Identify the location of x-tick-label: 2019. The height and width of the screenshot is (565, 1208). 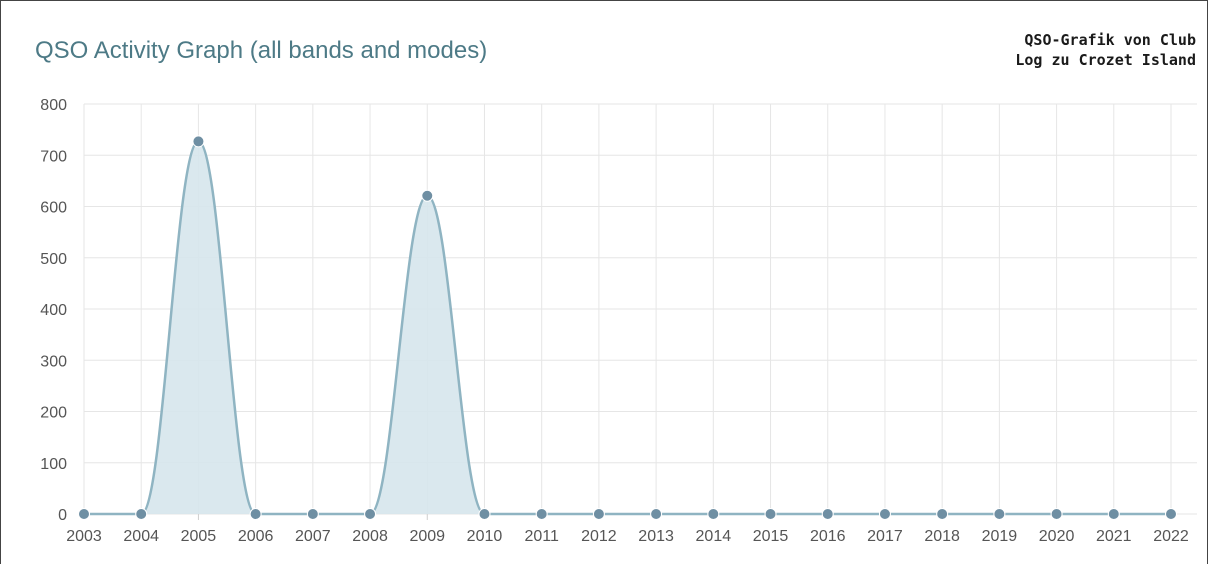
(1000, 536).